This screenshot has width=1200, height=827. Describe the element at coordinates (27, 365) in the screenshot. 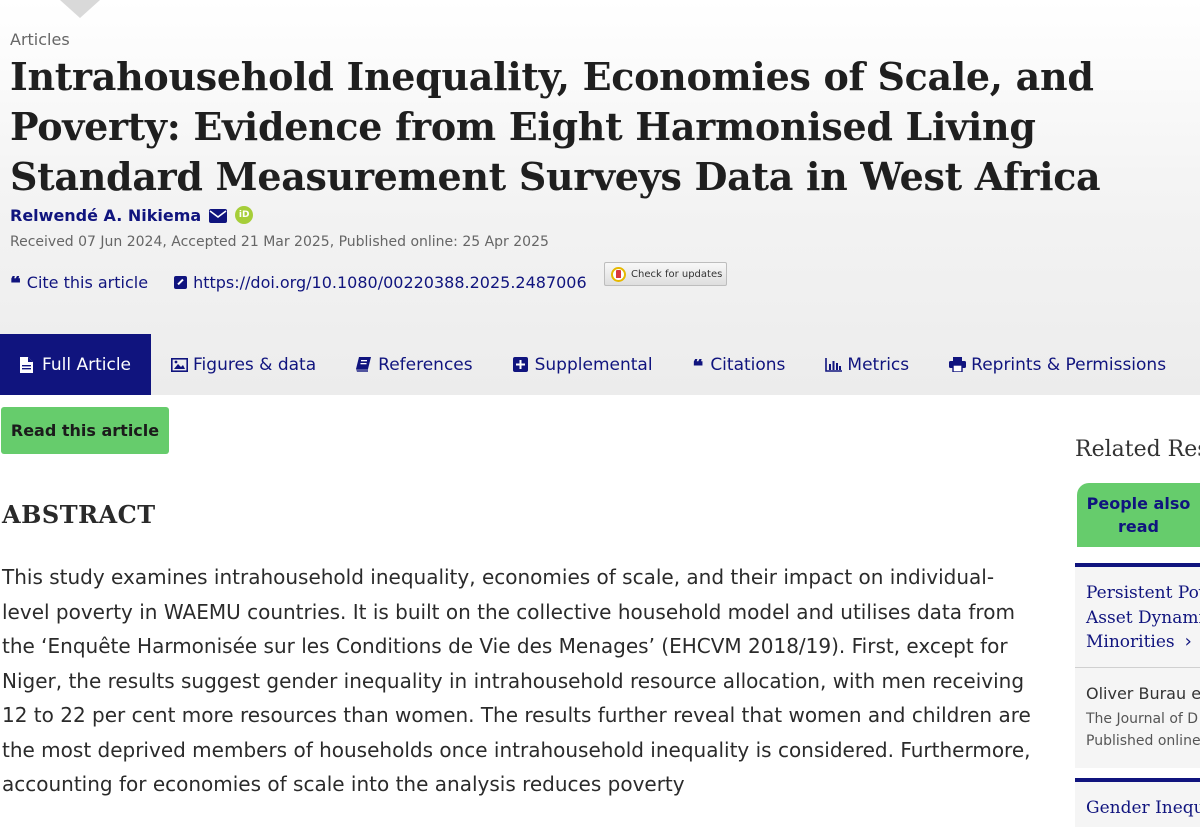

I see `document-icon` at that location.